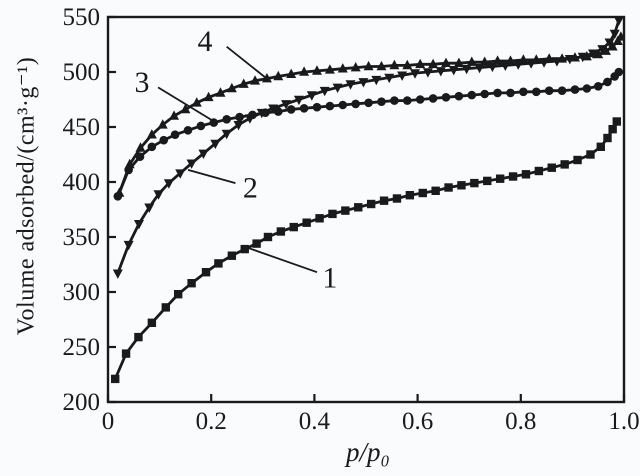  Describe the element at coordinates (82, 402) in the screenshot. I see `y-tick-label: 200` at that location.